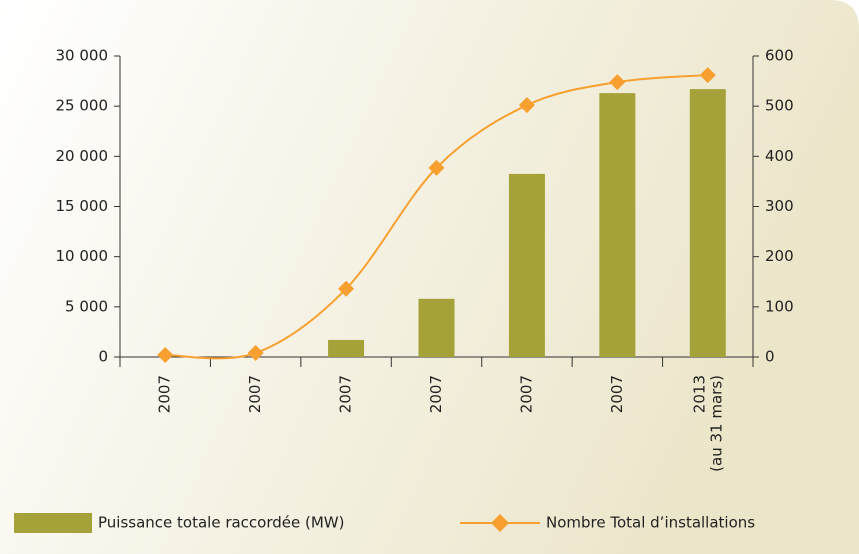  I want to click on y-tick-label: 20 000, so click(82, 156).